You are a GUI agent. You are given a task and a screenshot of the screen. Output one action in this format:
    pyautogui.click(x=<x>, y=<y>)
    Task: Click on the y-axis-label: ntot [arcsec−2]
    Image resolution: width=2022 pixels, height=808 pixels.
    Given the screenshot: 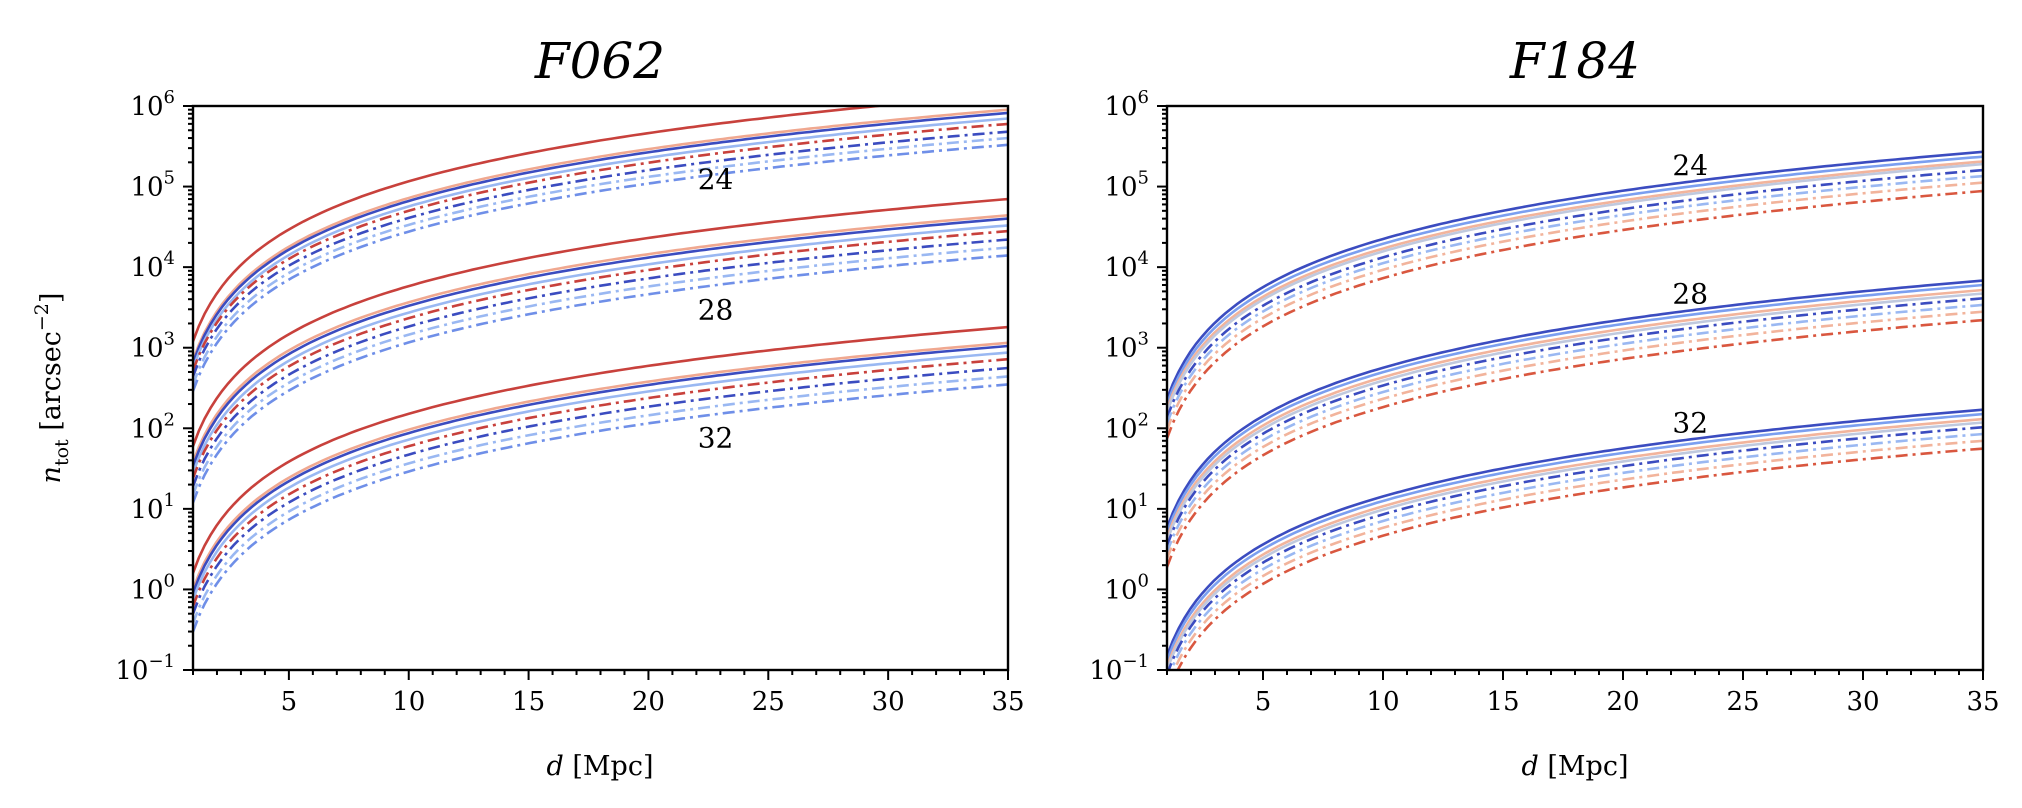 What is the action you would take?
    pyautogui.click(x=52, y=388)
    